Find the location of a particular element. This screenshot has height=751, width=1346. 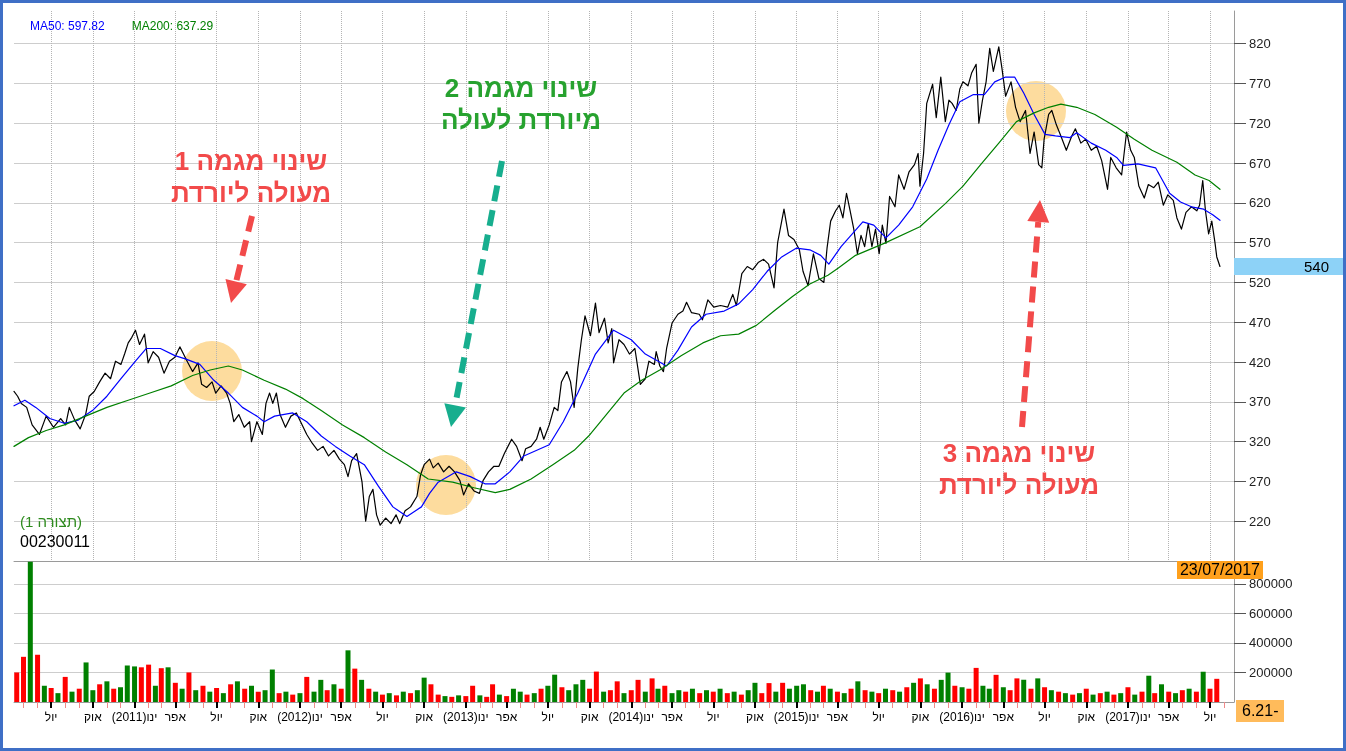

x-tick-label: (2016)ינו is located at coordinates (962, 717).